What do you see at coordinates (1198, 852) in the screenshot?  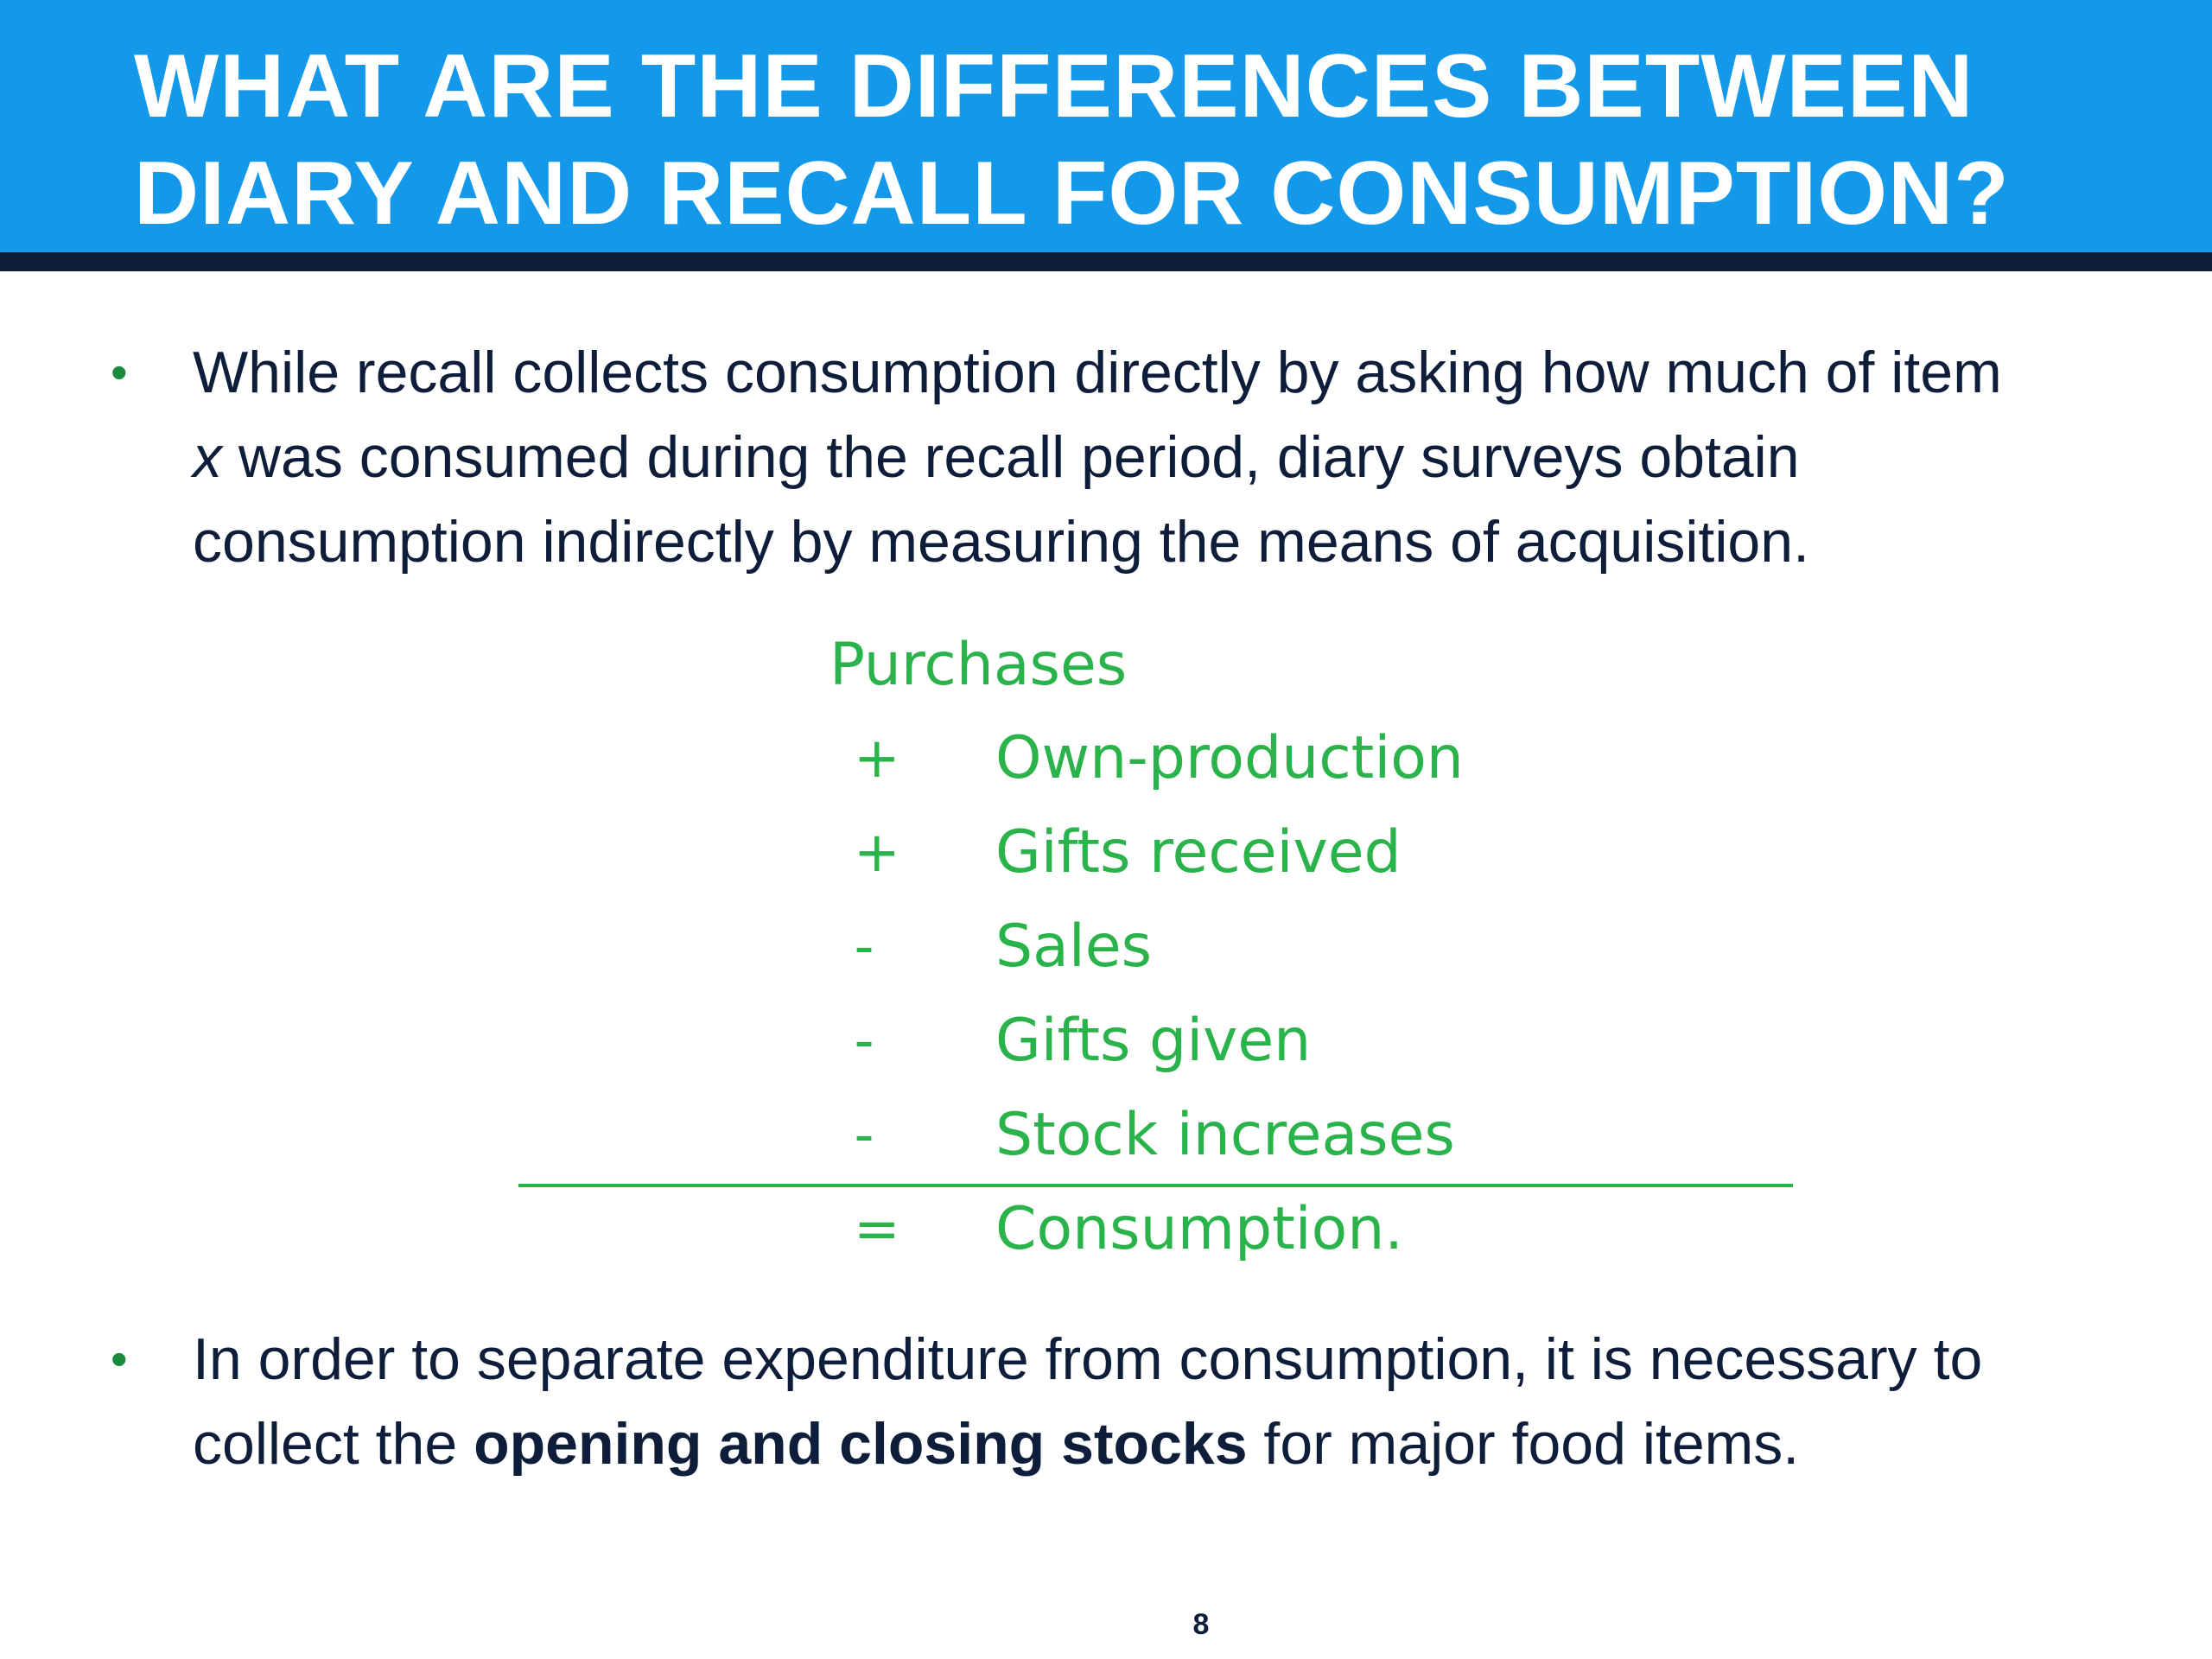 I see `formula-term: Gifts received` at bounding box center [1198, 852].